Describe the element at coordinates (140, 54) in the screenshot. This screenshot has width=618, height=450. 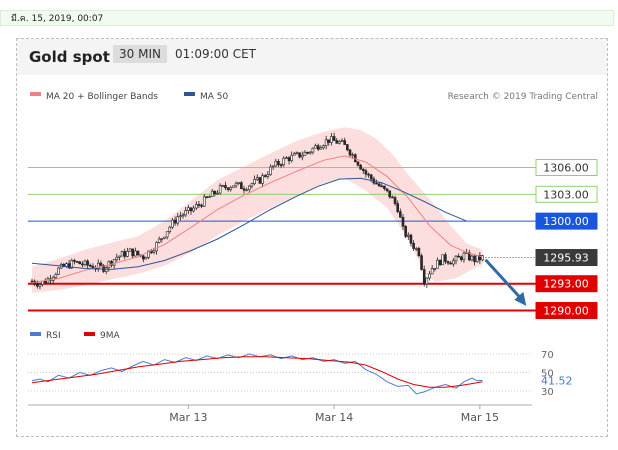
I see `timeframe-badge: 30 MIN` at that location.